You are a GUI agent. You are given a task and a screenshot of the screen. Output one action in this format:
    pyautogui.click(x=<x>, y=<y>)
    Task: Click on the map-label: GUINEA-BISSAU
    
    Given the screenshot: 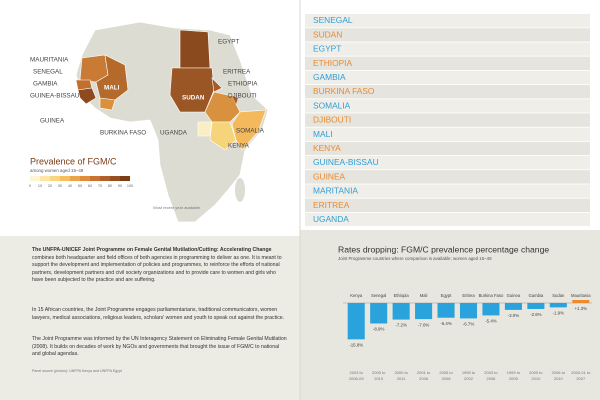 What is the action you would take?
    pyautogui.click(x=55, y=96)
    